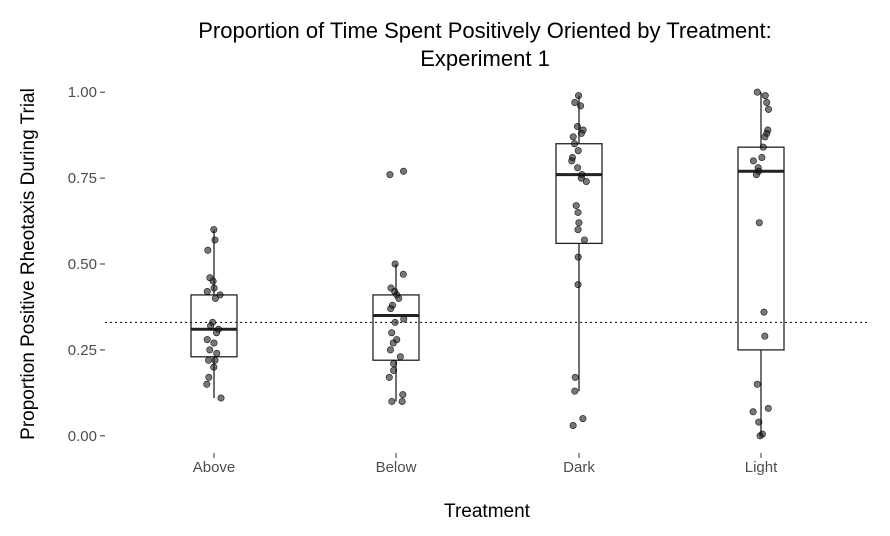 Image resolution: width=890 pixels, height=536 pixels. I want to click on x-axis-title: Treatment, so click(487, 511).